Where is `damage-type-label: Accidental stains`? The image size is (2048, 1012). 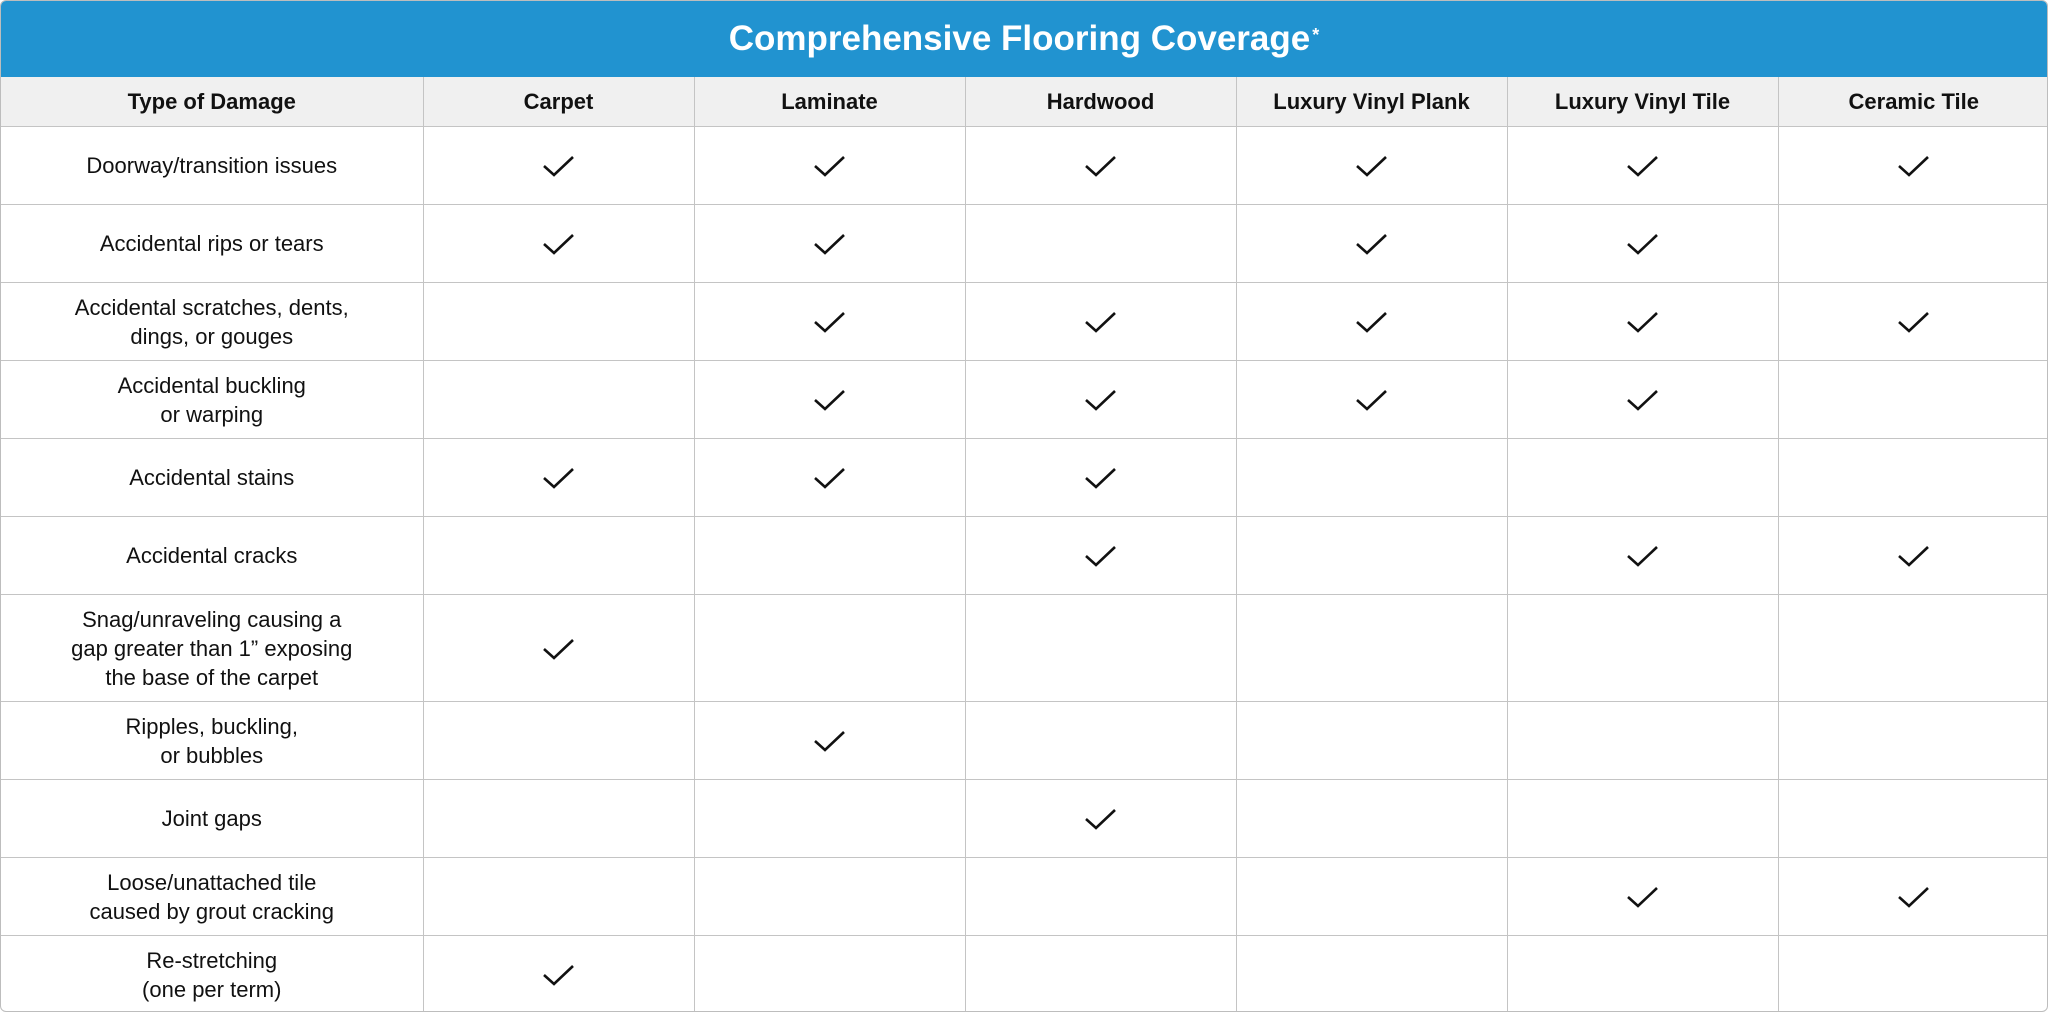 damage-type-label: Accidental stains is located at coordinates (212, 477).